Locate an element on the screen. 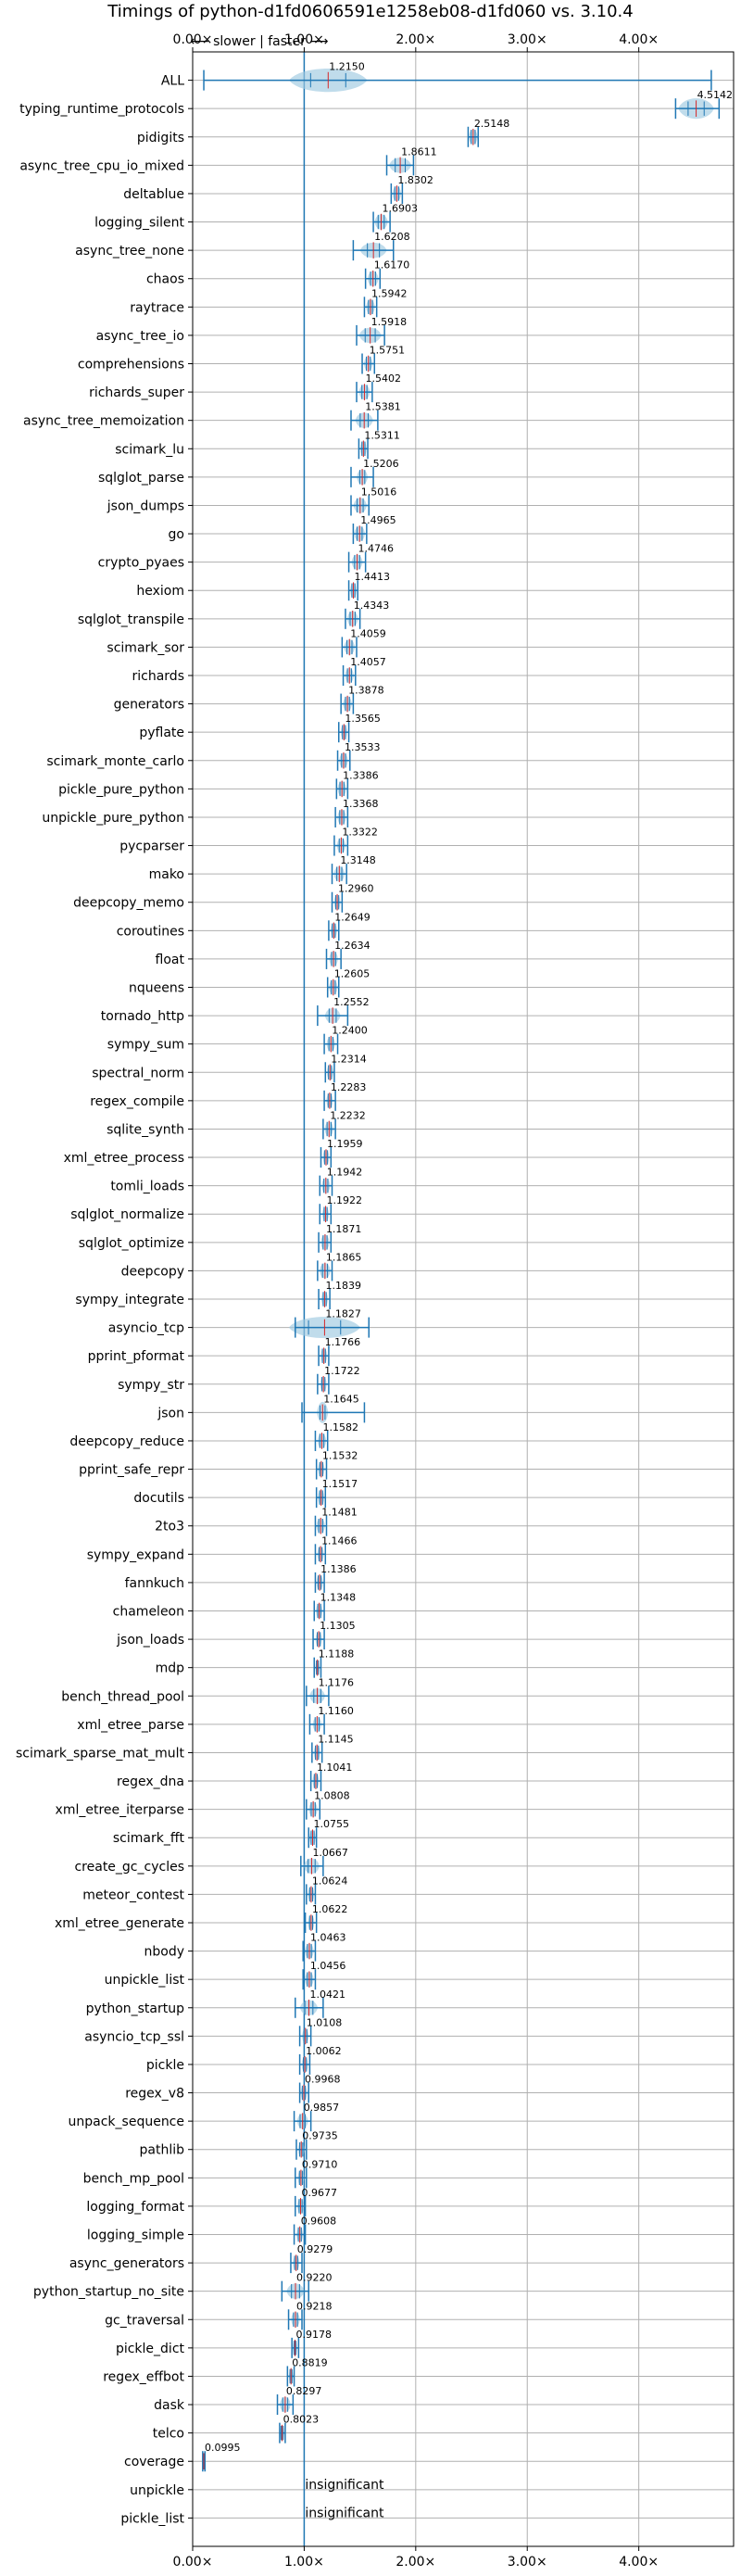  value-label: 1.1766 is located at coordinates (343, 1342).